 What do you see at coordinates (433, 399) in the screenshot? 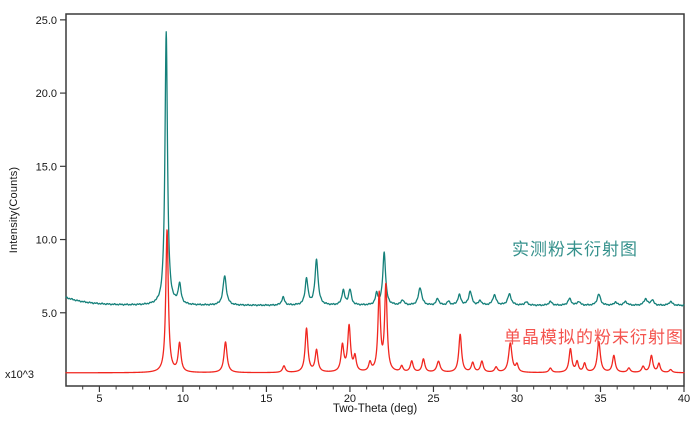
I see `x-tick-label: 25` at bounding box center [433, 399].